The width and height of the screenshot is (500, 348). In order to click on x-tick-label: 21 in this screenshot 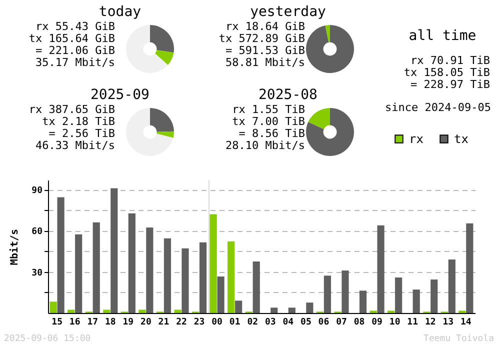, I will do `click(164, 323)`.